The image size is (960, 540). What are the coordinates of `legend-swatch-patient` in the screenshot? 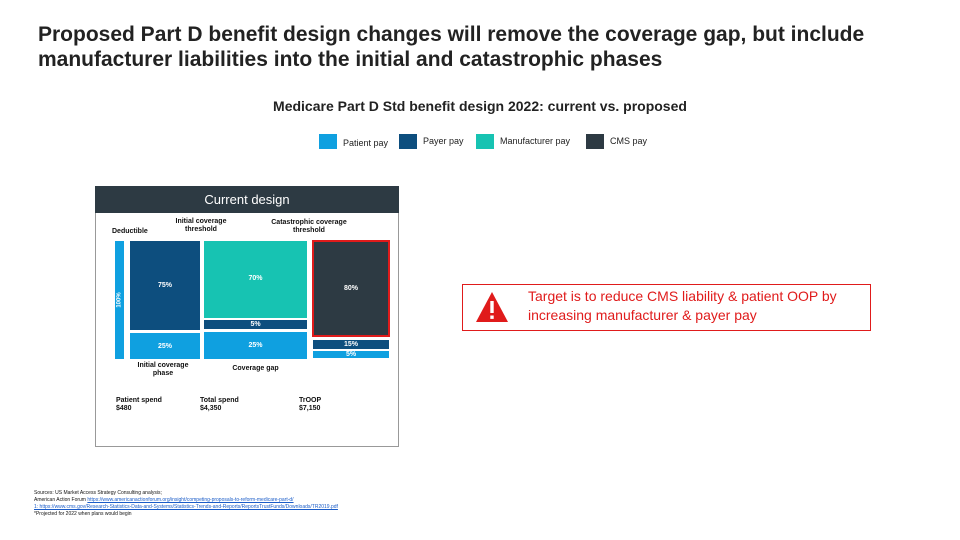 It's located at (328, 141).